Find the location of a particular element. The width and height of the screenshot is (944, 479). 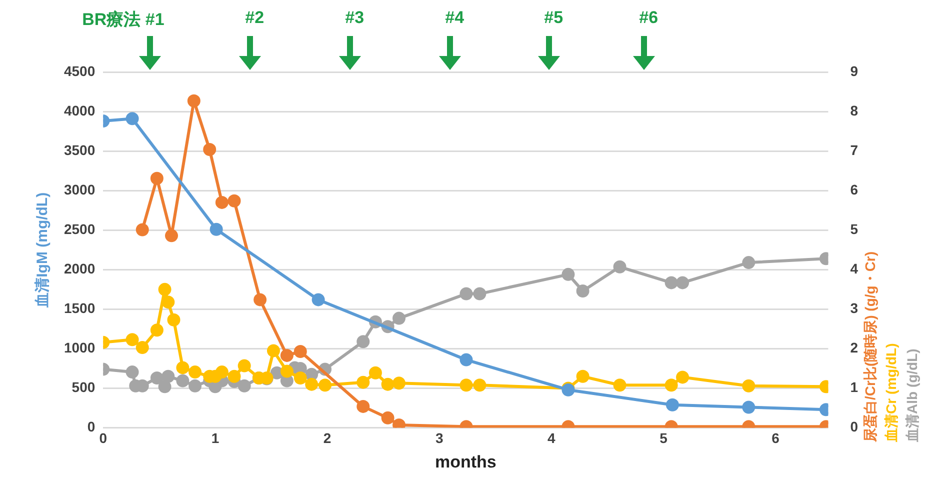

y2-tick-label: 0 is located at coordinates (854, 426).